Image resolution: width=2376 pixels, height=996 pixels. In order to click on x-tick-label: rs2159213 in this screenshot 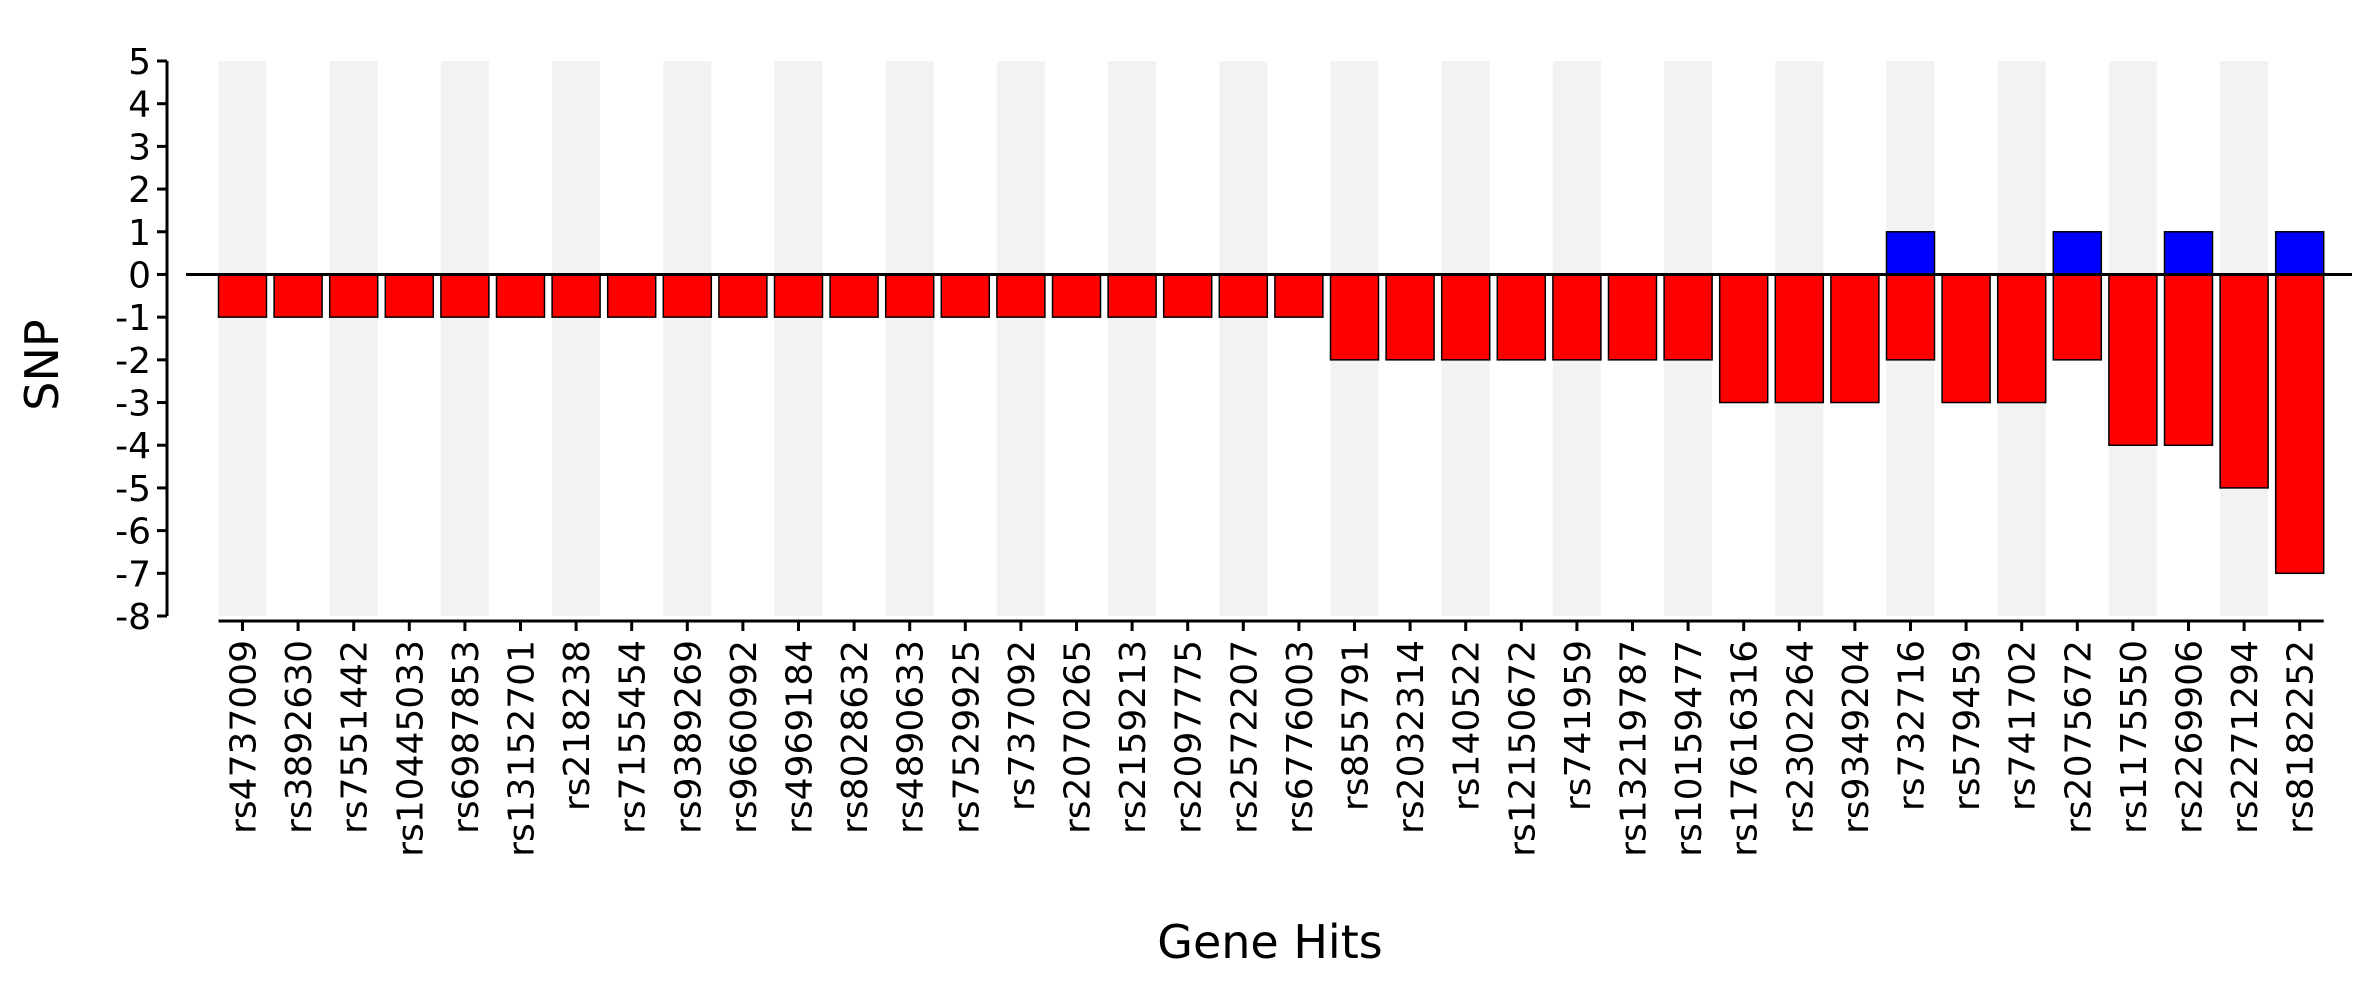, I will do `click(1133, 737)`.